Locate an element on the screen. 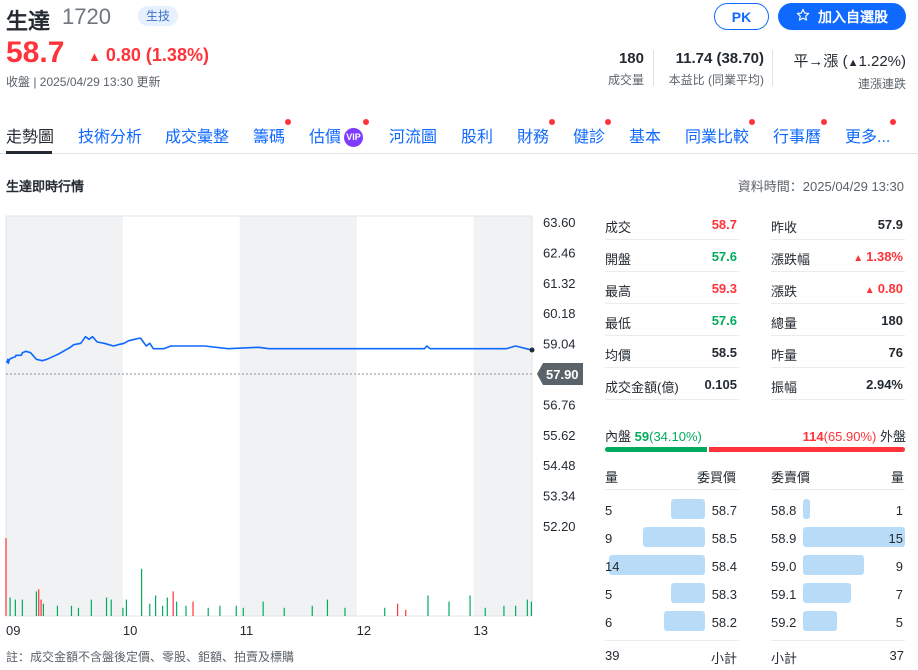 The image size is (918, 670). quote-label: 振幅 is located at coordinates (784, 387).